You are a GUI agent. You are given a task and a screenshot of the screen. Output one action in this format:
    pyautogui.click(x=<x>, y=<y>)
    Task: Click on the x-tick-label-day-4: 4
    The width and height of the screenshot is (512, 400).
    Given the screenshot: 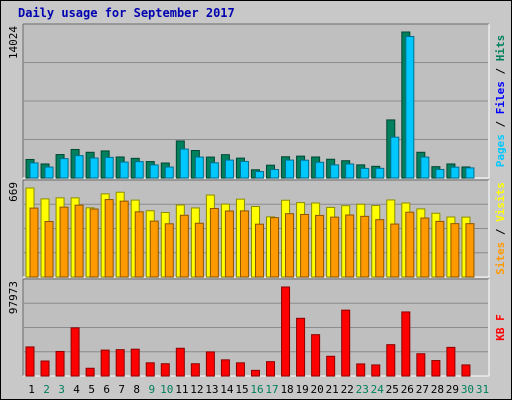 What is the action you would take?
    pyautogui.click(x=76, y=389)
    